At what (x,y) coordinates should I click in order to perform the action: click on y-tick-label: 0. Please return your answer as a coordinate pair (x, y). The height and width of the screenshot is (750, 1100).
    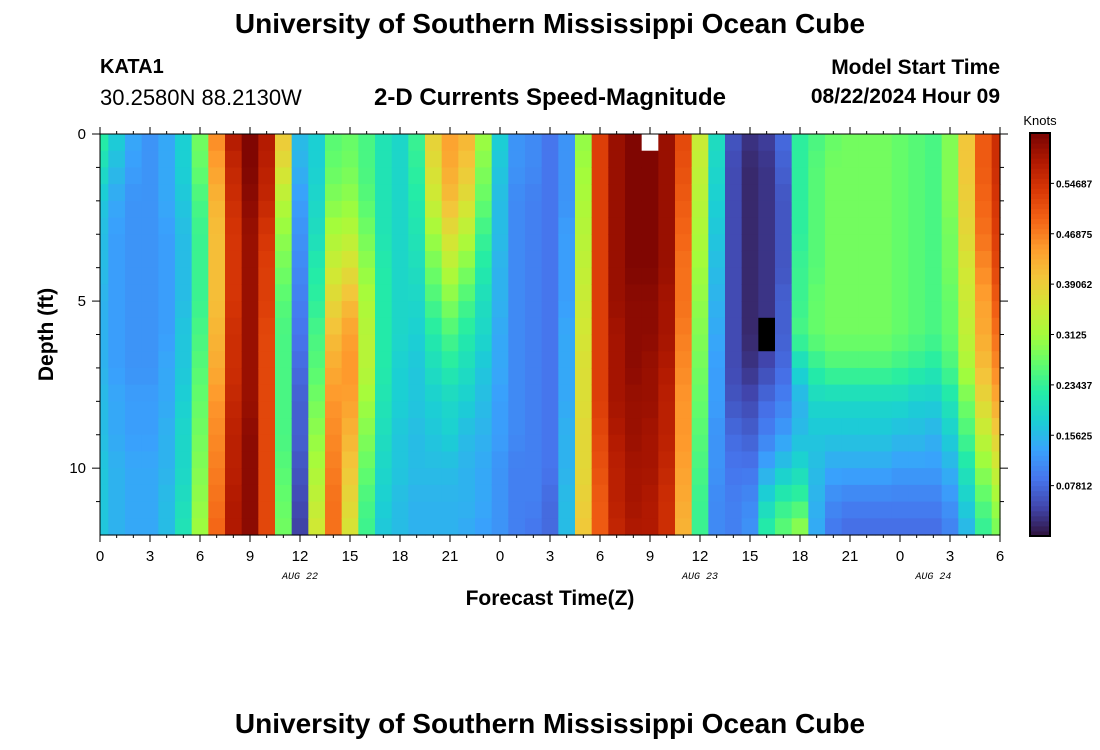
    Looking at the image, I should click on (82, 134).